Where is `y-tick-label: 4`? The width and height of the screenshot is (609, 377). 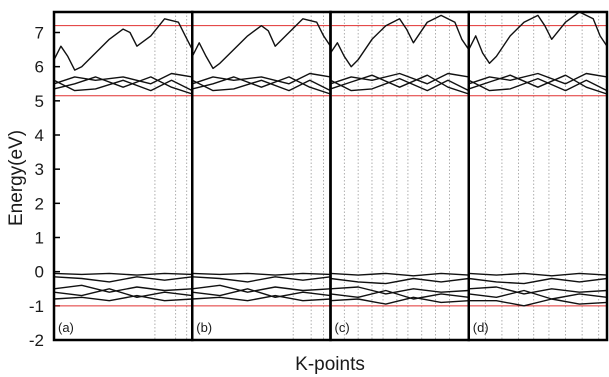 y-tick-label: 4 is located at coordinates (39, 135).